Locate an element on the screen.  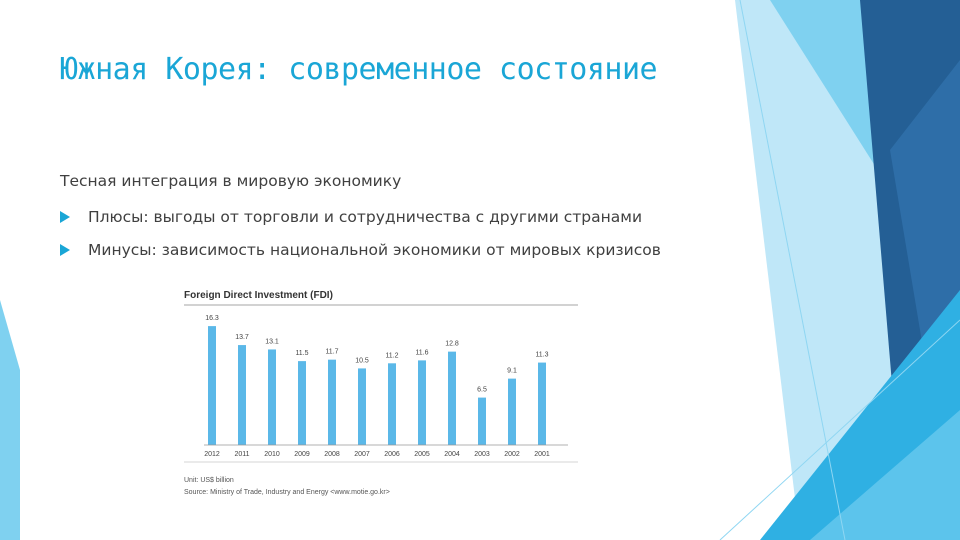
slide-title: Южная Корея: современное состояние is located at coordinates (359, 69).